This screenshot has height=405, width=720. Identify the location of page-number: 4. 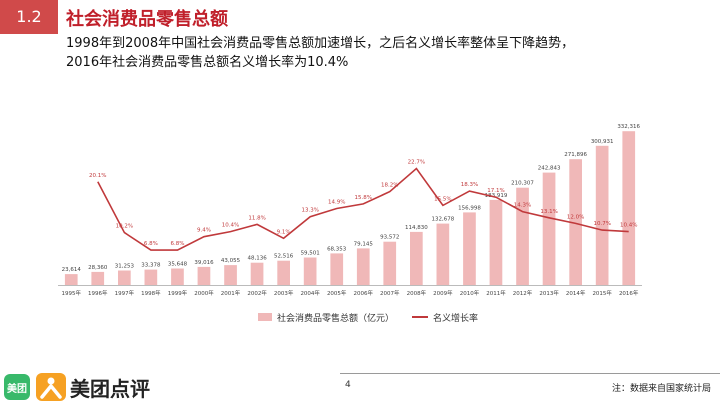
(348, 385).